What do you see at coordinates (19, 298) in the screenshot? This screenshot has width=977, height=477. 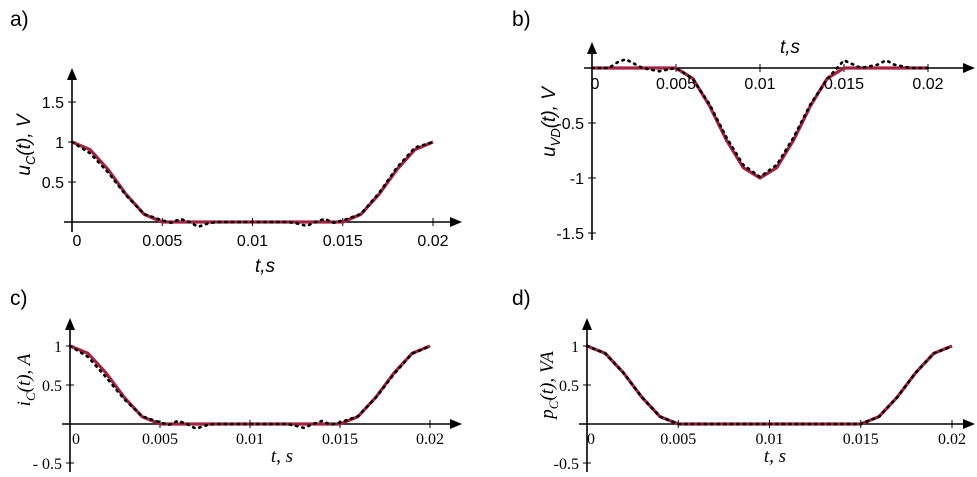 I see `panel-label: c)` at bounding box center [19, 298].